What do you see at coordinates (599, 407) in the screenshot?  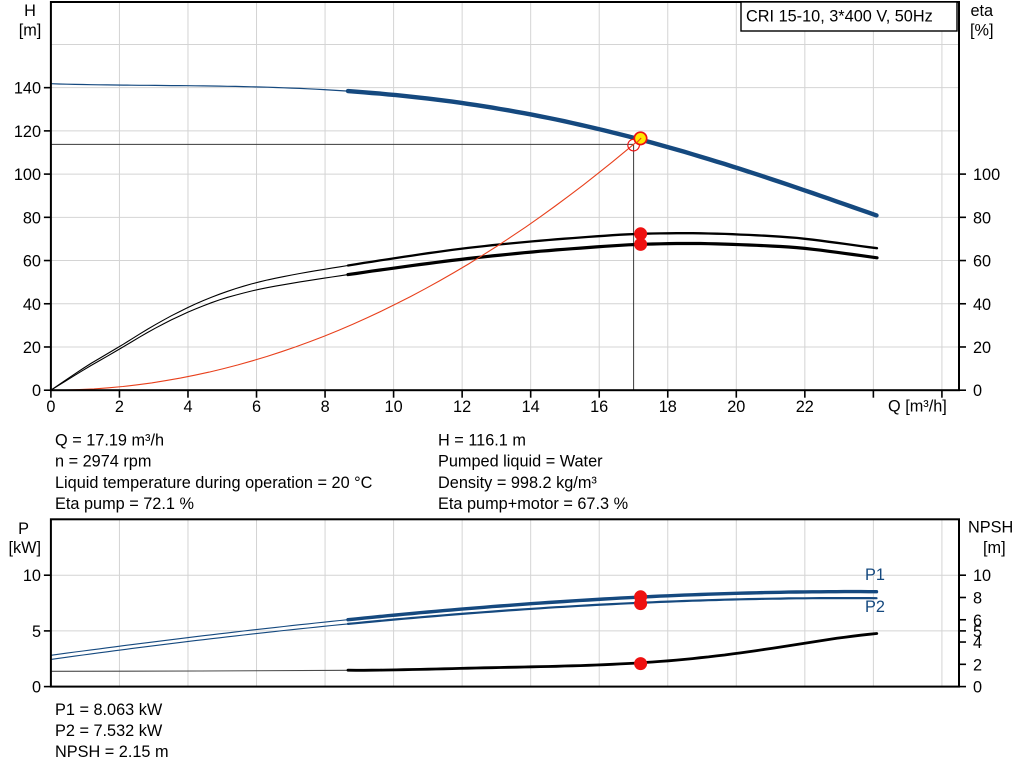 I see `svg-text: 16` at bounding box center [599, 407].